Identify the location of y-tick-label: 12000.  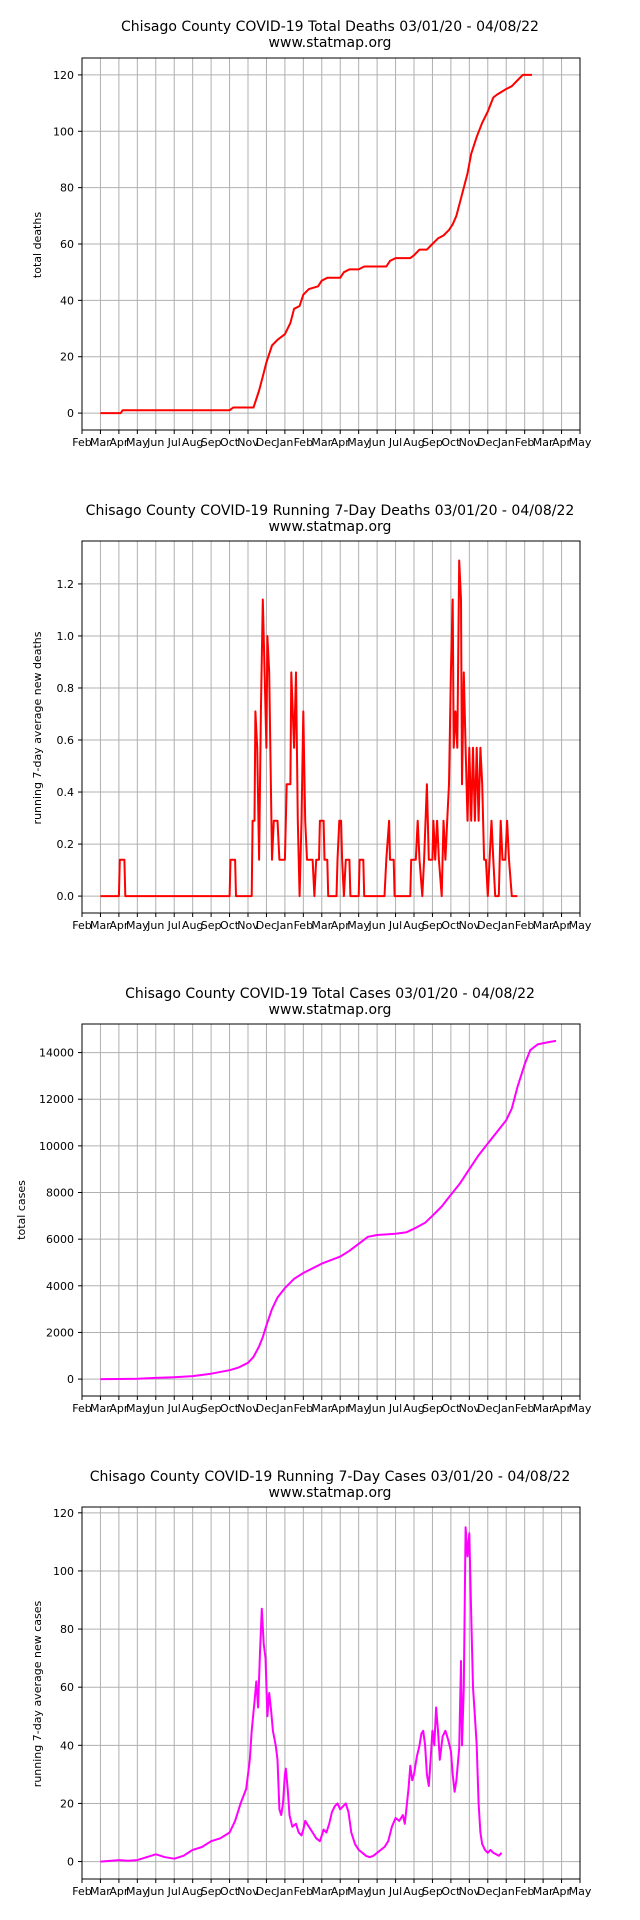
(56, 1099).